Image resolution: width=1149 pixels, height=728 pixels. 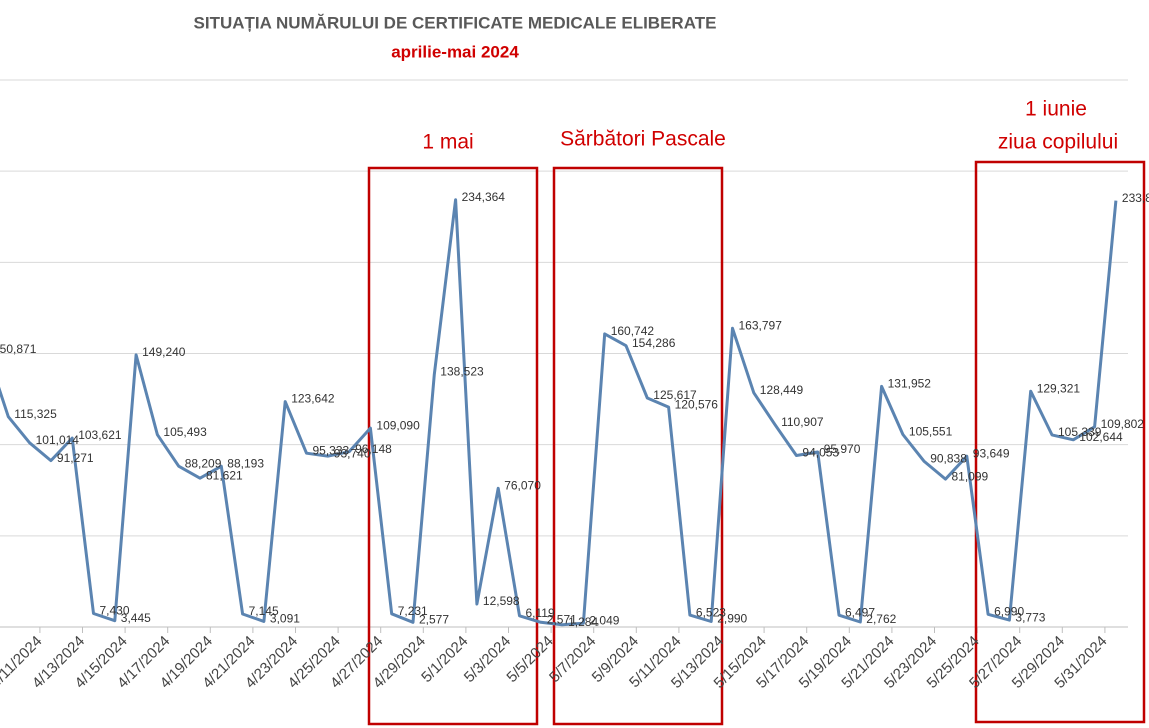 I want to click on data-label: 2,571, so click(x=562, y=619).